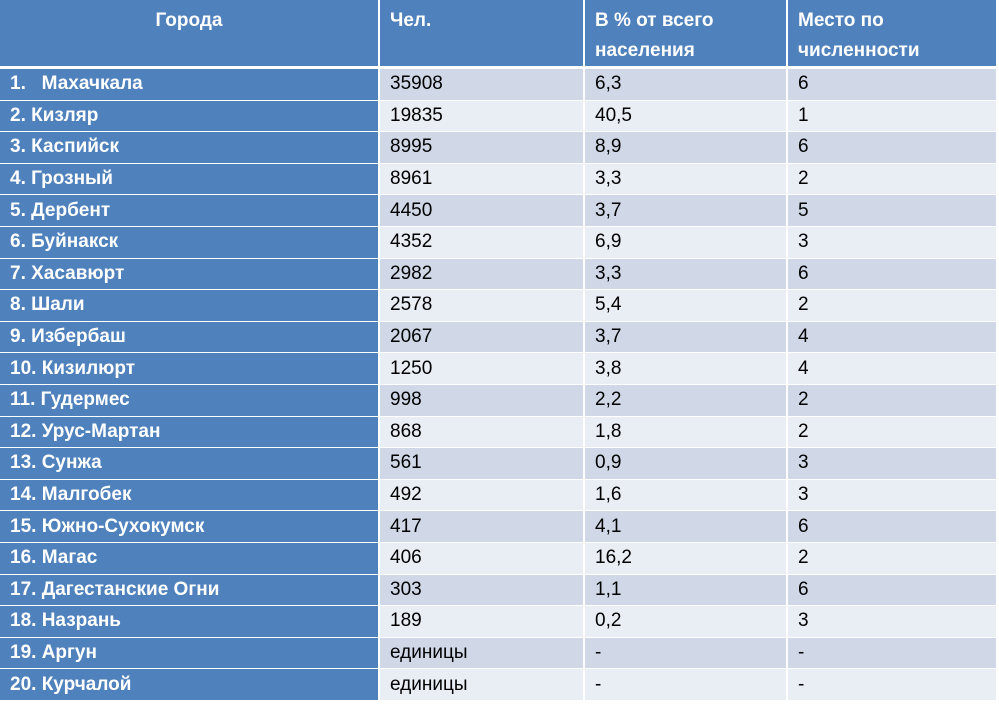 The width and height of the screenshot is (999, 718). What do you see at coordinates (686, 432) in the screenshot?
I see `percent-cell: 1,8` at bounding box center [686, 432].